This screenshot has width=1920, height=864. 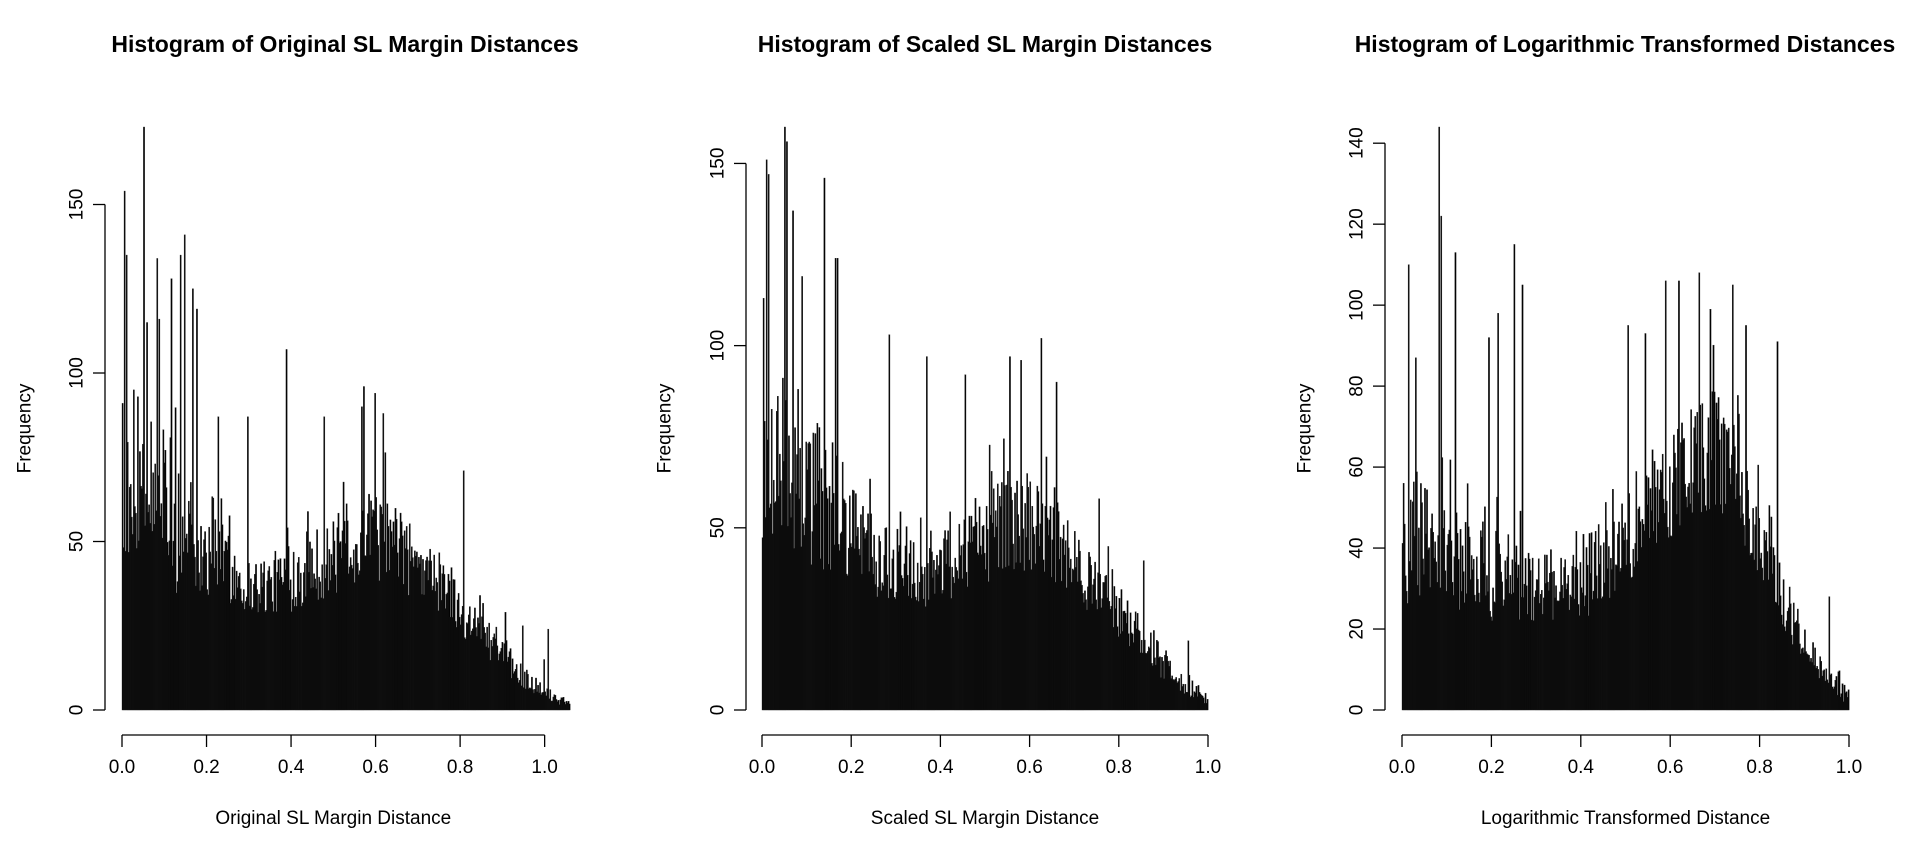 I want to click on x-axis-scaled: 0.0 0.2 0.4 0.6 0.8 1.0, so click(x=985, y=756).